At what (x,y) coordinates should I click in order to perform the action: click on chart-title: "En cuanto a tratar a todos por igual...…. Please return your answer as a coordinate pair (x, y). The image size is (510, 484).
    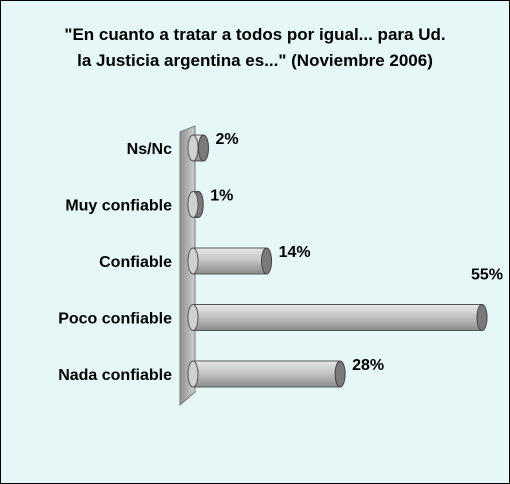
    Looking at the image, I should click on (255, 47).